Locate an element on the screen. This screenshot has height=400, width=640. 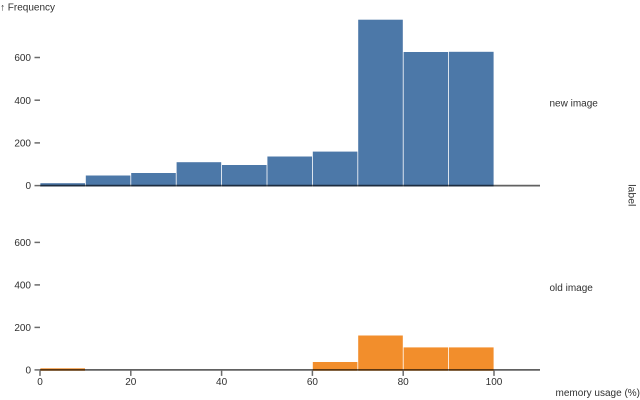
svg-text: 40 is located at coordinates (222, 382).